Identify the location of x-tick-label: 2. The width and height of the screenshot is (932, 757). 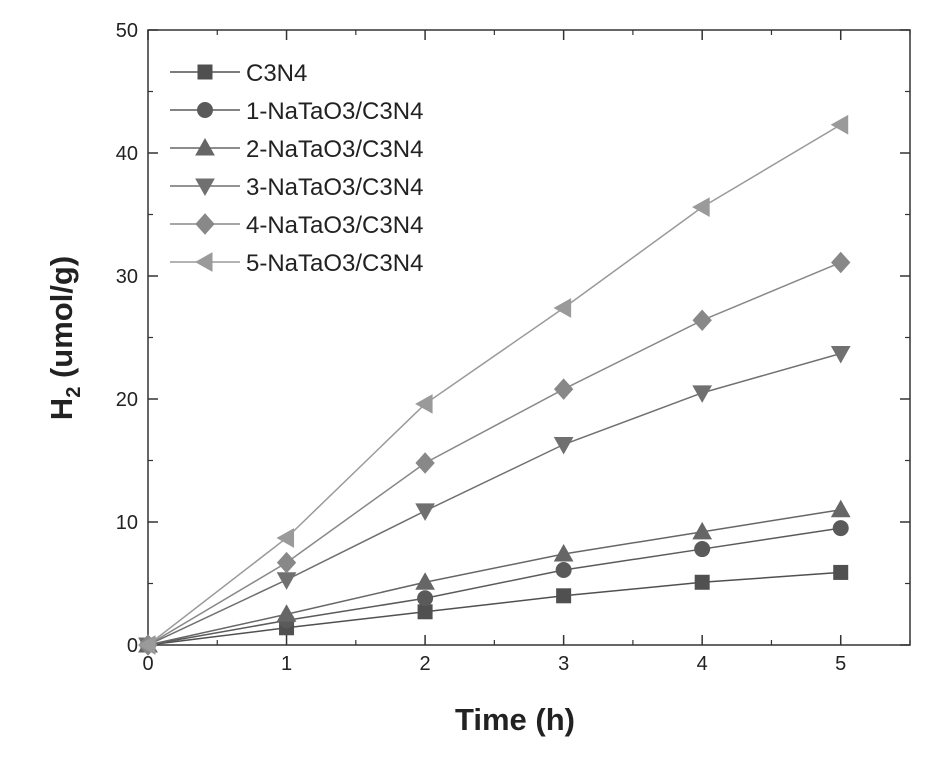
(425, 664).